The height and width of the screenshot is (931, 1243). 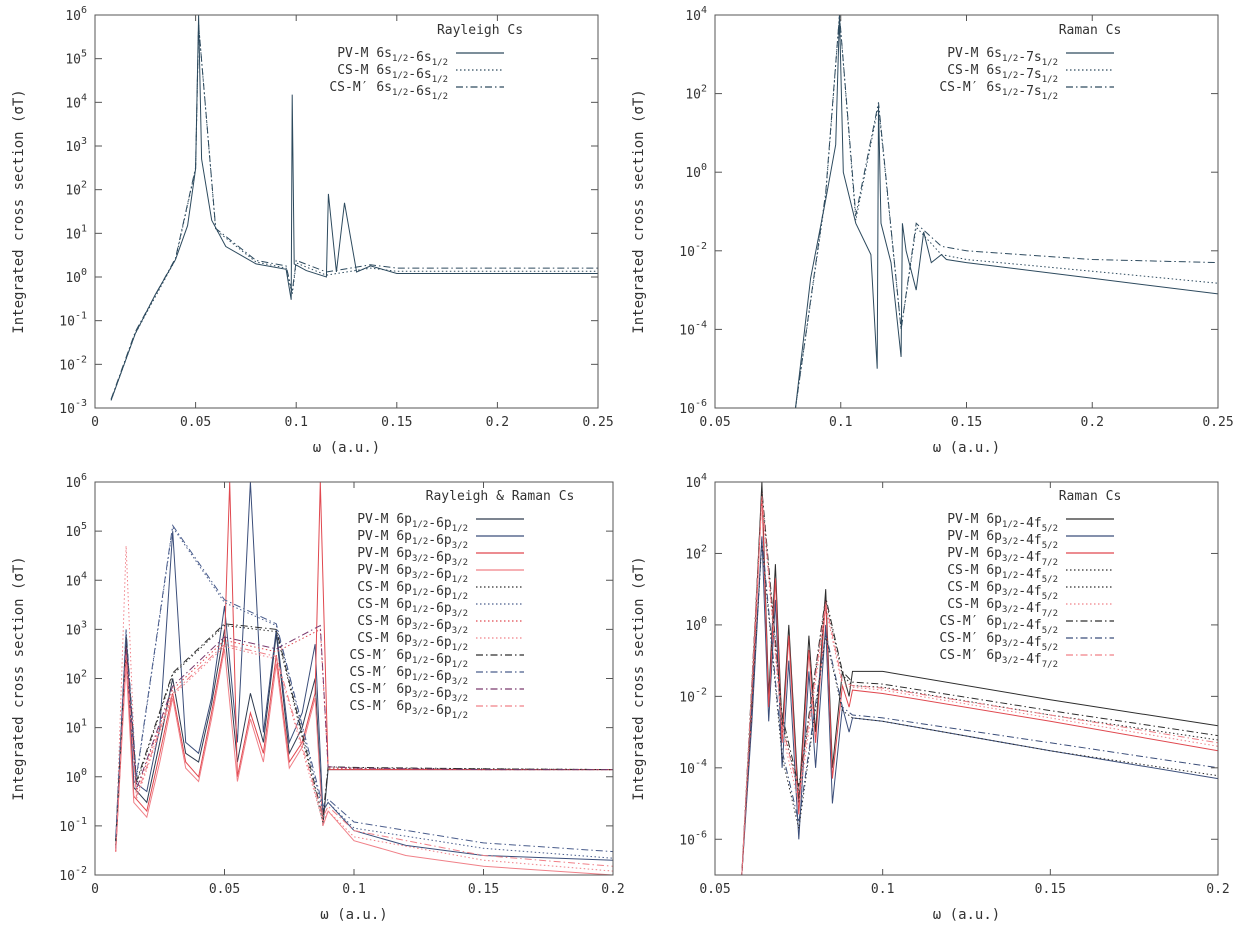 I want to click on legend-label: PV-M 6s1/2-7s1/2, so click(x=1002, y=57).